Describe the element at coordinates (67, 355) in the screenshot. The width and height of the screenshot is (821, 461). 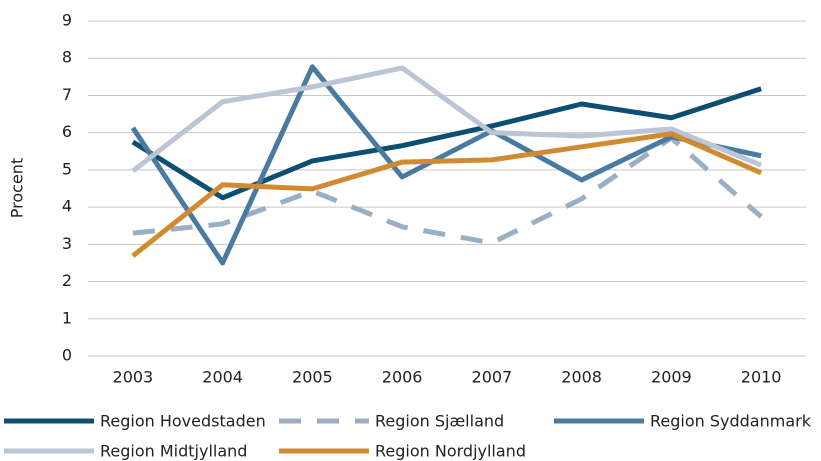
I see `y-tick-label: 0` at that location.